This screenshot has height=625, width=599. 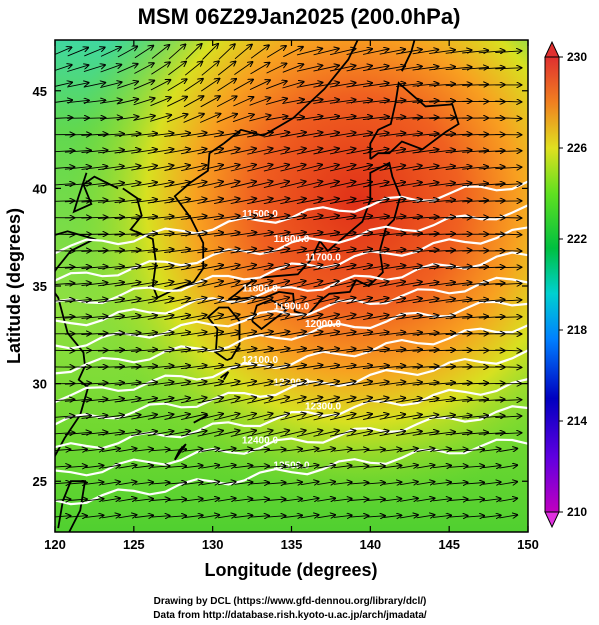 What do you see at coordinates (323, 257) in the screenshot?
I see `height-contour-label: 11700.0` at bounding box center [323, 257].